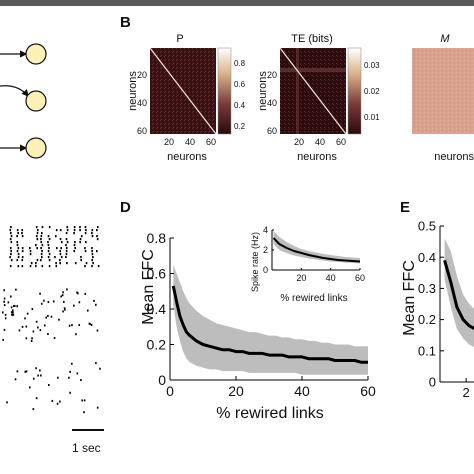 This screenshot has height=474, width=474. I want to click on diagram-neuron, so click(36, 148).